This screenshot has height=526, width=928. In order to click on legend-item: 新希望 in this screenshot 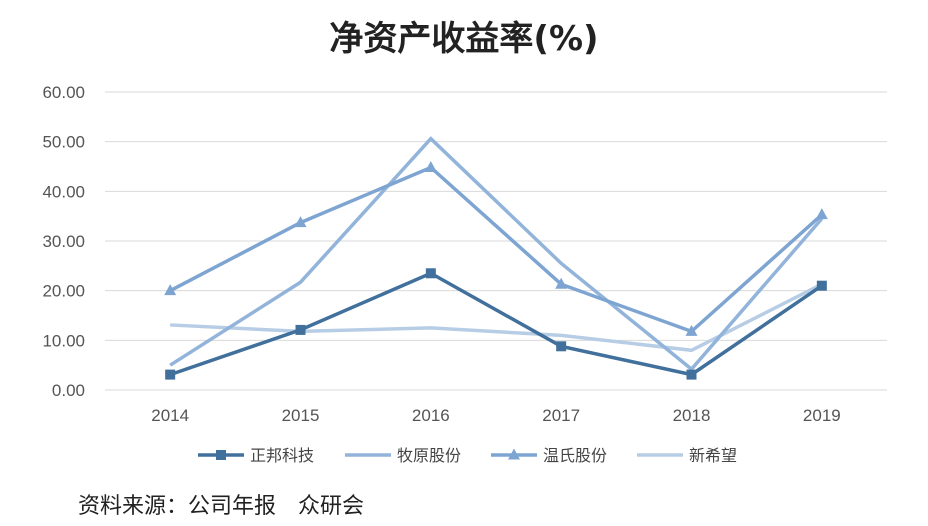, I will do `click(687, 455)`.